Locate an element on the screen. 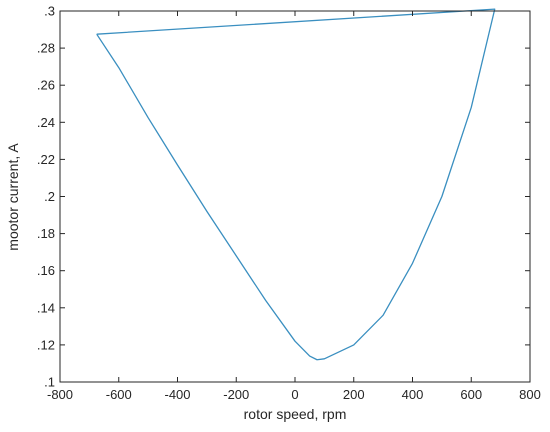 The height and width of the screenshot is (432, 550). y-tick-label: .22 is located at coordinates (46, 159).